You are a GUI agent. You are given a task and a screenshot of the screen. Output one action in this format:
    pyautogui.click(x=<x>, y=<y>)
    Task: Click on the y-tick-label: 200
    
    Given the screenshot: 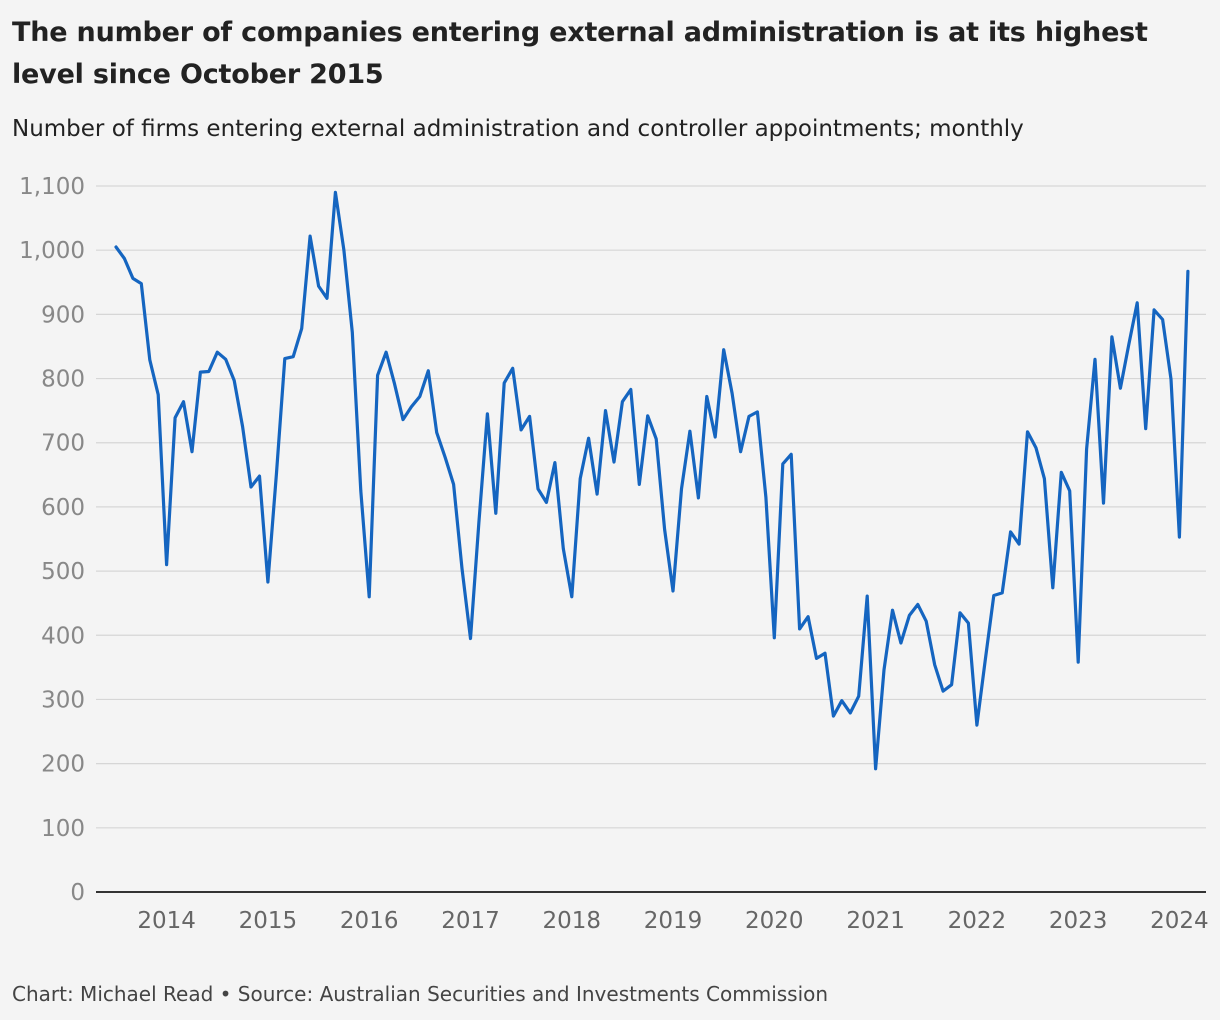 What is the action you would take?
    pyautogui.click(x=63, y=765)
    